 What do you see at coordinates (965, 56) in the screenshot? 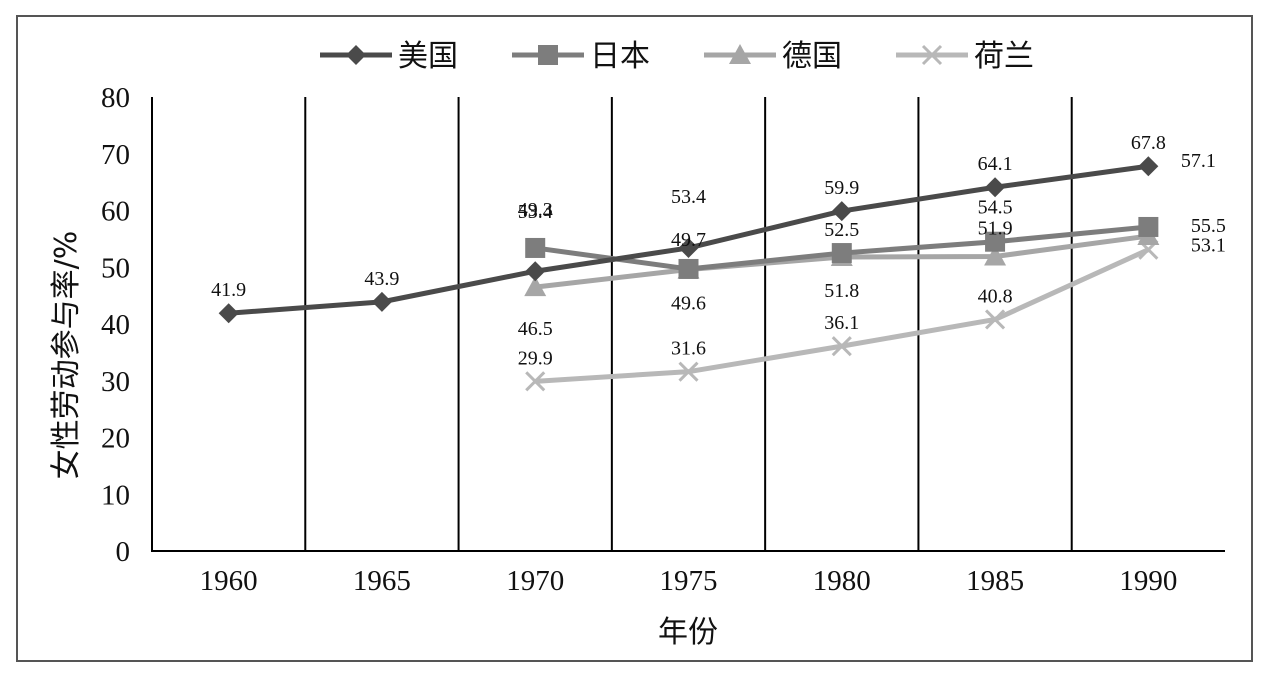
I see `legend-item: 荷兰` at bounding box center [965, 56].